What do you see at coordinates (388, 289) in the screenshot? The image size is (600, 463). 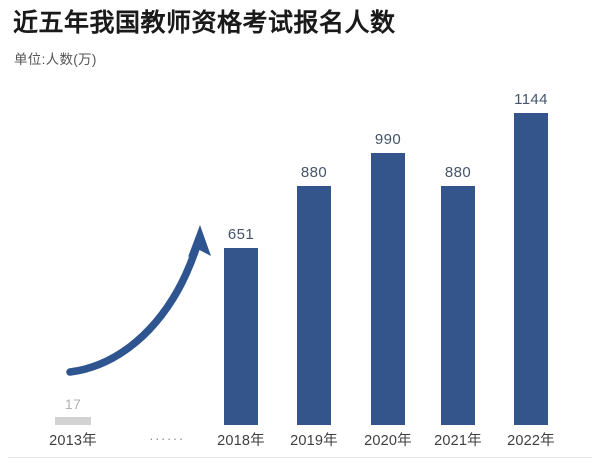 I see `bar-2020` at bounding box center [388, 289].